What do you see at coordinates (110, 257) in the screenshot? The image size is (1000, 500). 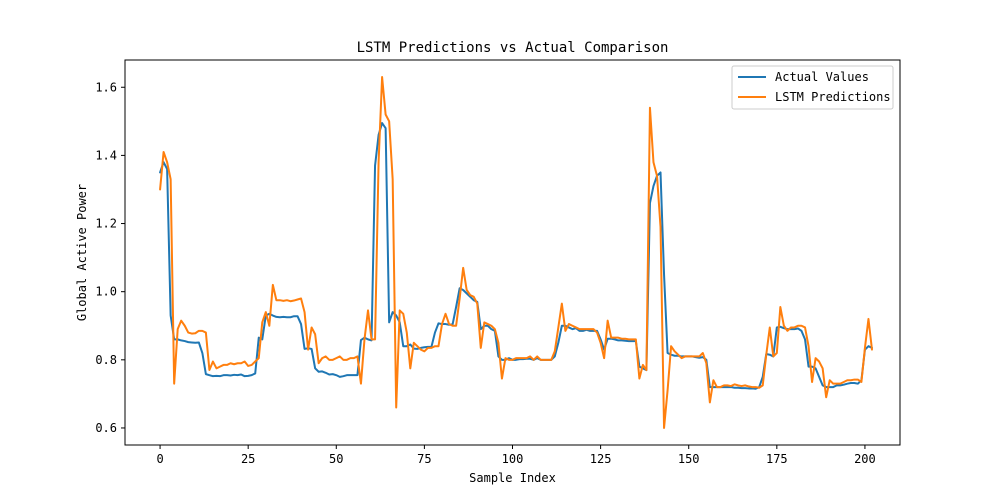 I see `y-axis: 0.6 0.8 1.0 1.2 1.4 1.6` at bounding box center [110, 257].